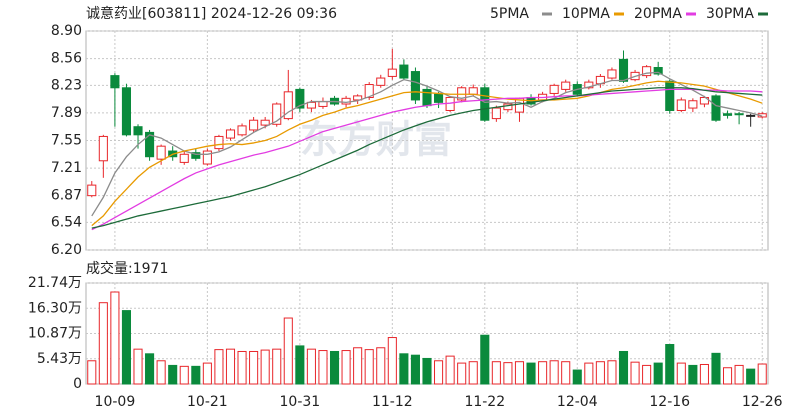 Image resolution: width=800 pixels, height=417 pixels. I want to click on y-tick-label: 6.87, so click(66, 196).